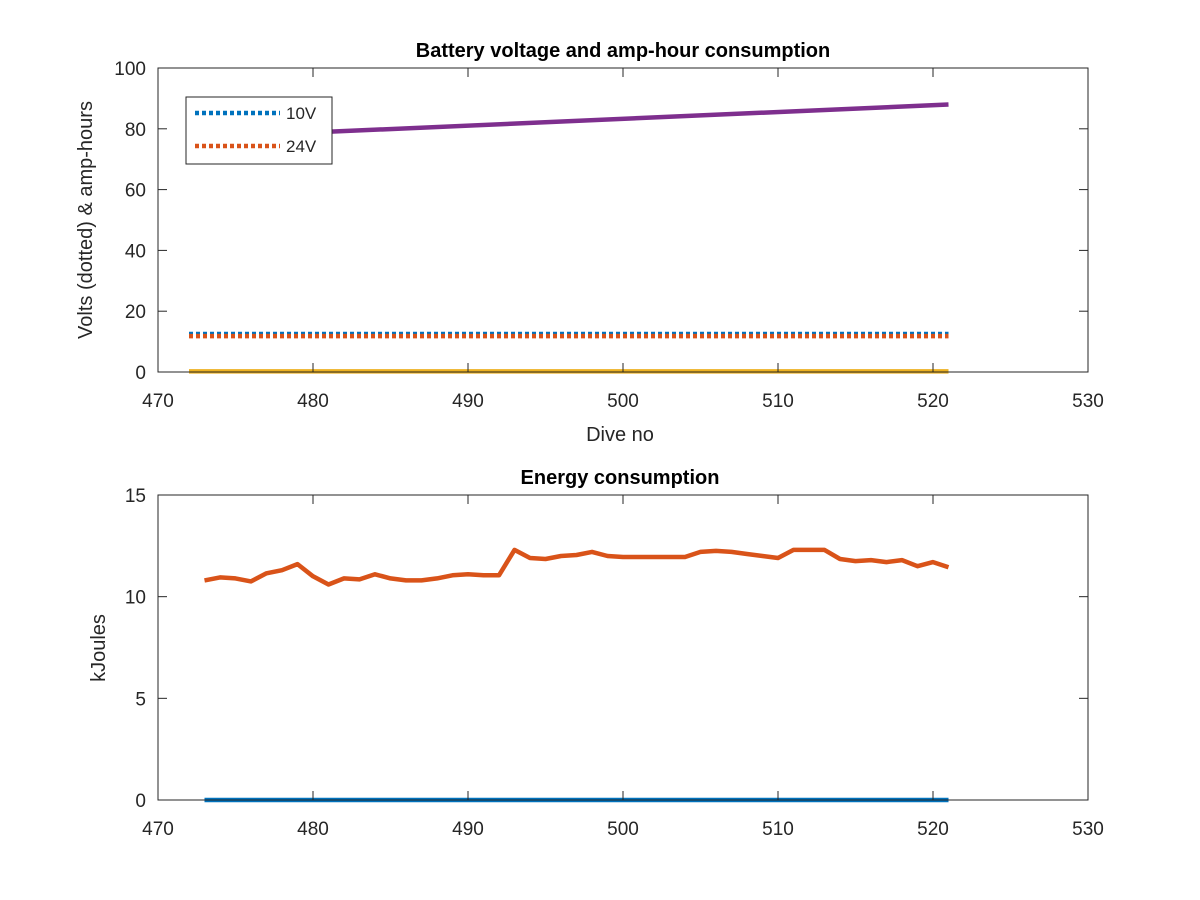  What do you see at coordinates (135, 598) in the screenshot?
I see `energy-chart-y-tick-label: 10` at bounding box center [135, 598].